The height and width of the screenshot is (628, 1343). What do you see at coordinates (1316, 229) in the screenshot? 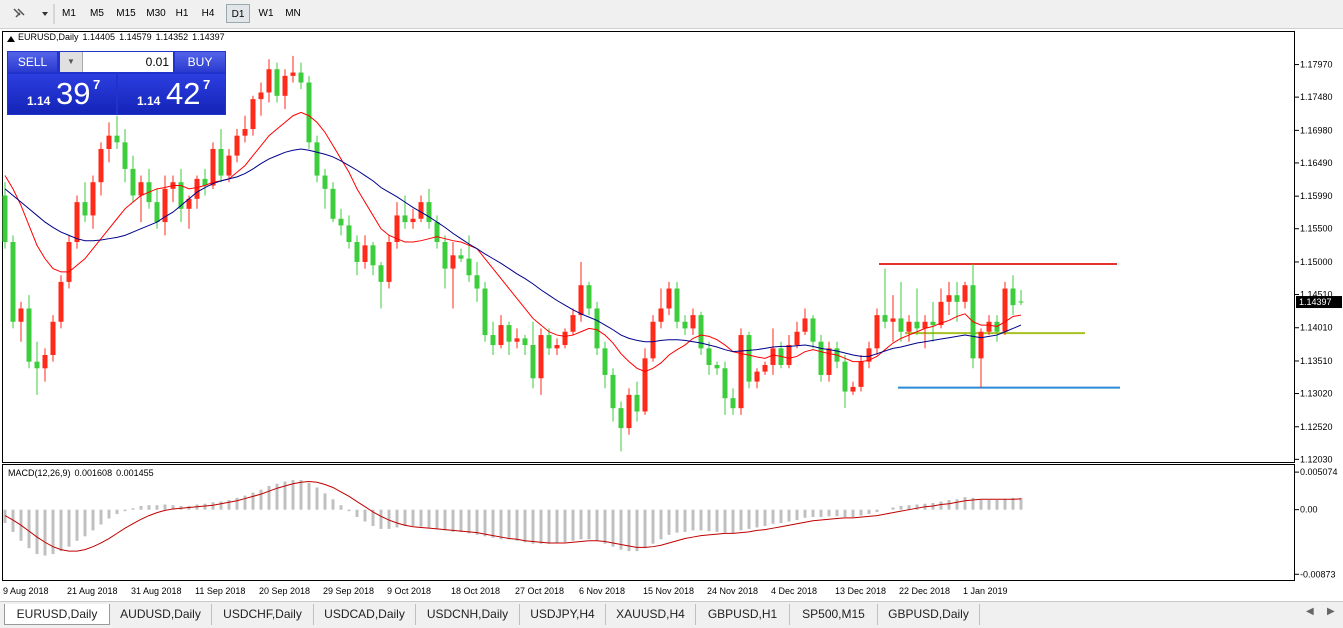
I see `y-tick-label: 1.15500` at bounding box center [1316, 229].